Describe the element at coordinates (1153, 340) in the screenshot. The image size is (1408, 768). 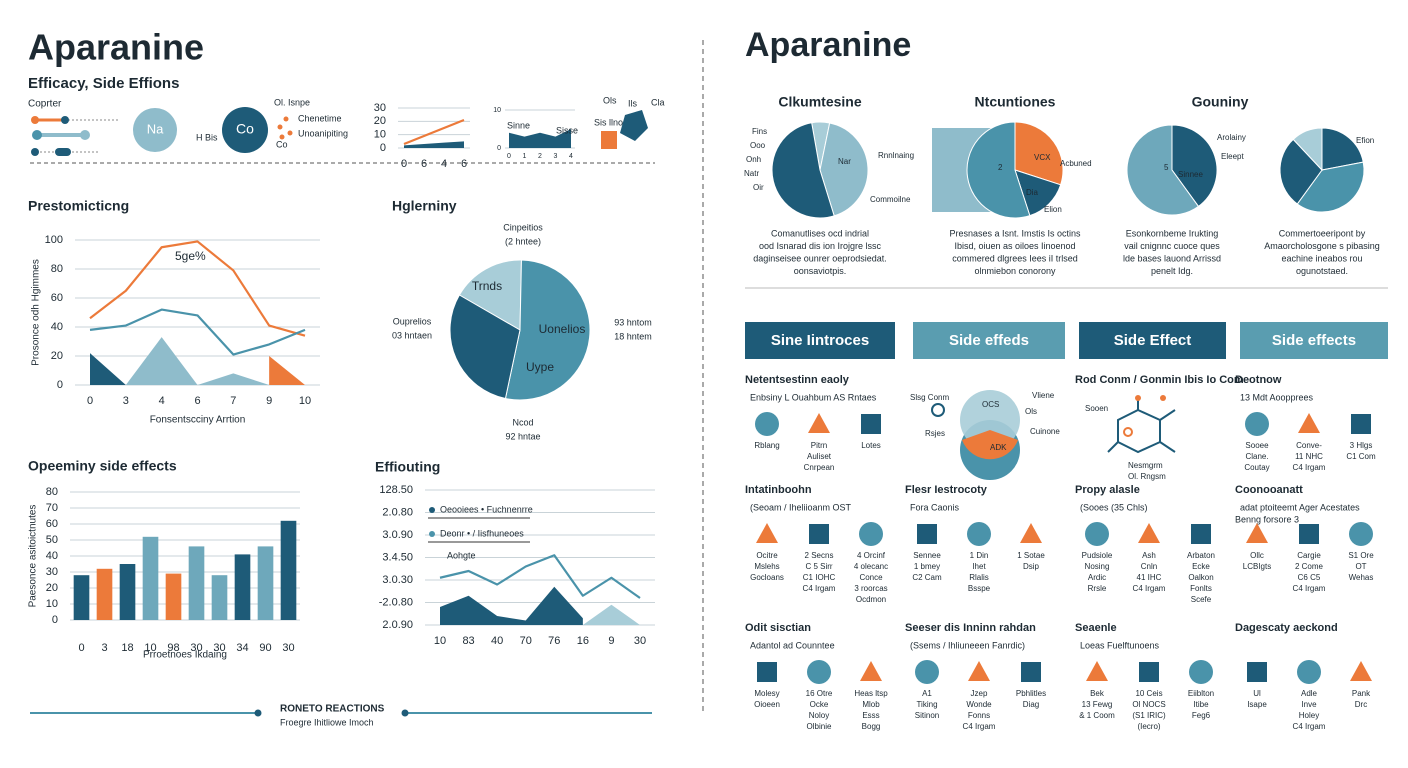
I see `tab-label: Side Effect` at that location.